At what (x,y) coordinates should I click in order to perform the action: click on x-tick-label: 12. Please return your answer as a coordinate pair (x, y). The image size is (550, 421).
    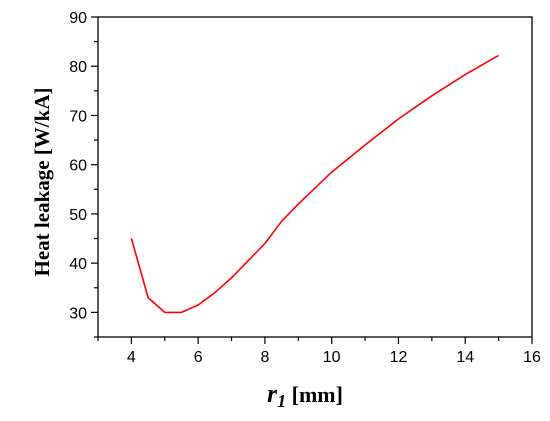
    Looking at the image, I should click on (399, 357).